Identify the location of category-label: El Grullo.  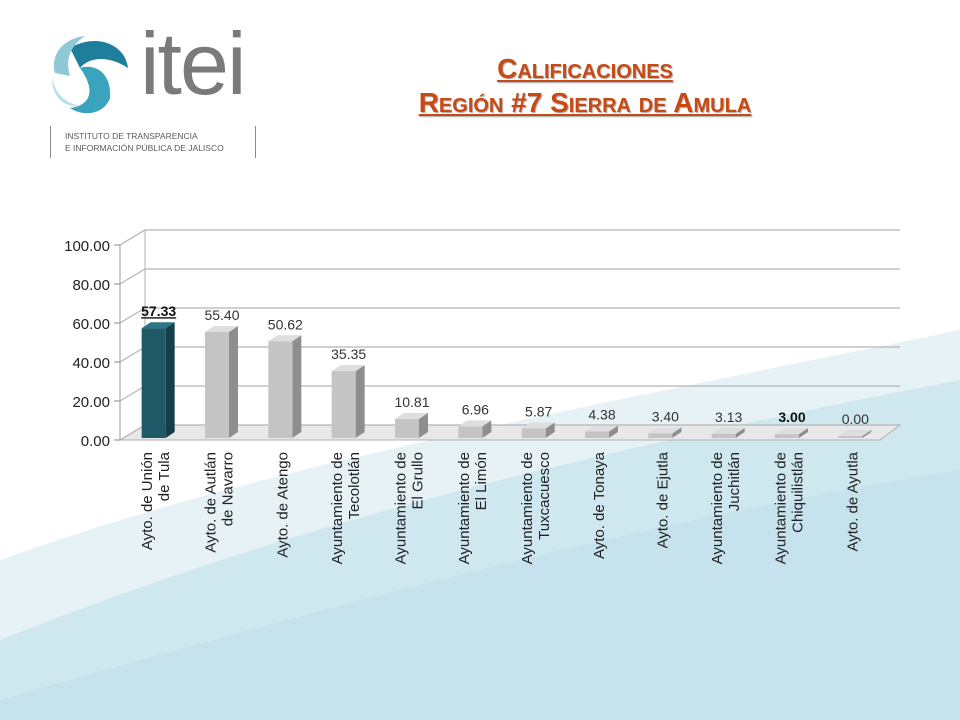
(418, 481).